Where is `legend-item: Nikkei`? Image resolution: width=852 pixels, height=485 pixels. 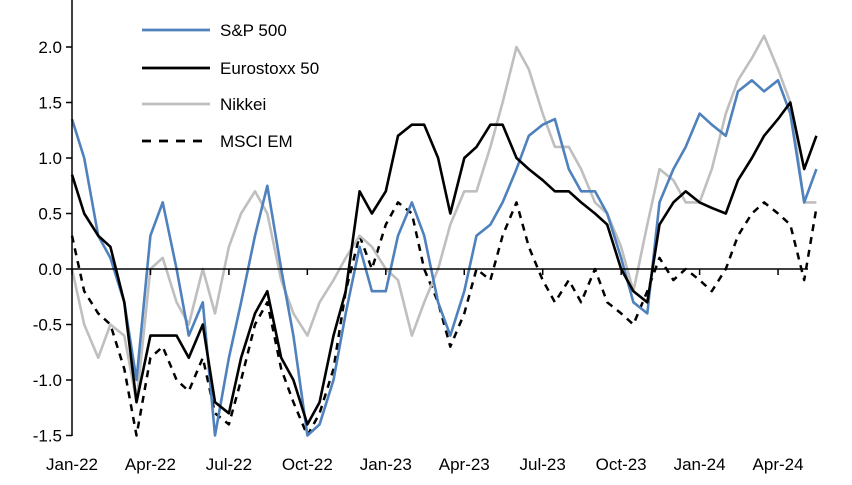 legend-item: Nikkei is located at coordinates (204, 104).